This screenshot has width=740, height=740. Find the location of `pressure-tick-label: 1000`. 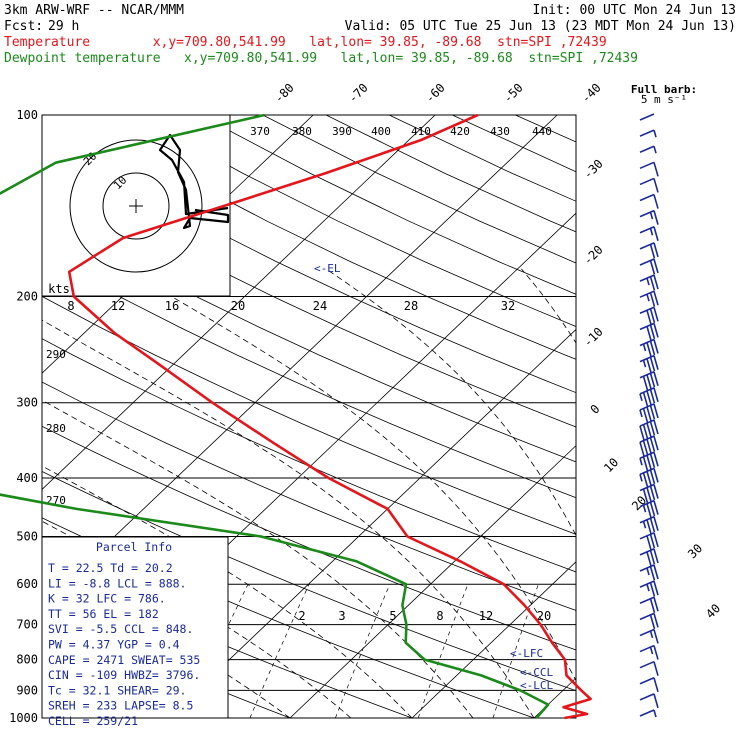

pressure-tick-label: 1000 is located at coordinates (23, 718).